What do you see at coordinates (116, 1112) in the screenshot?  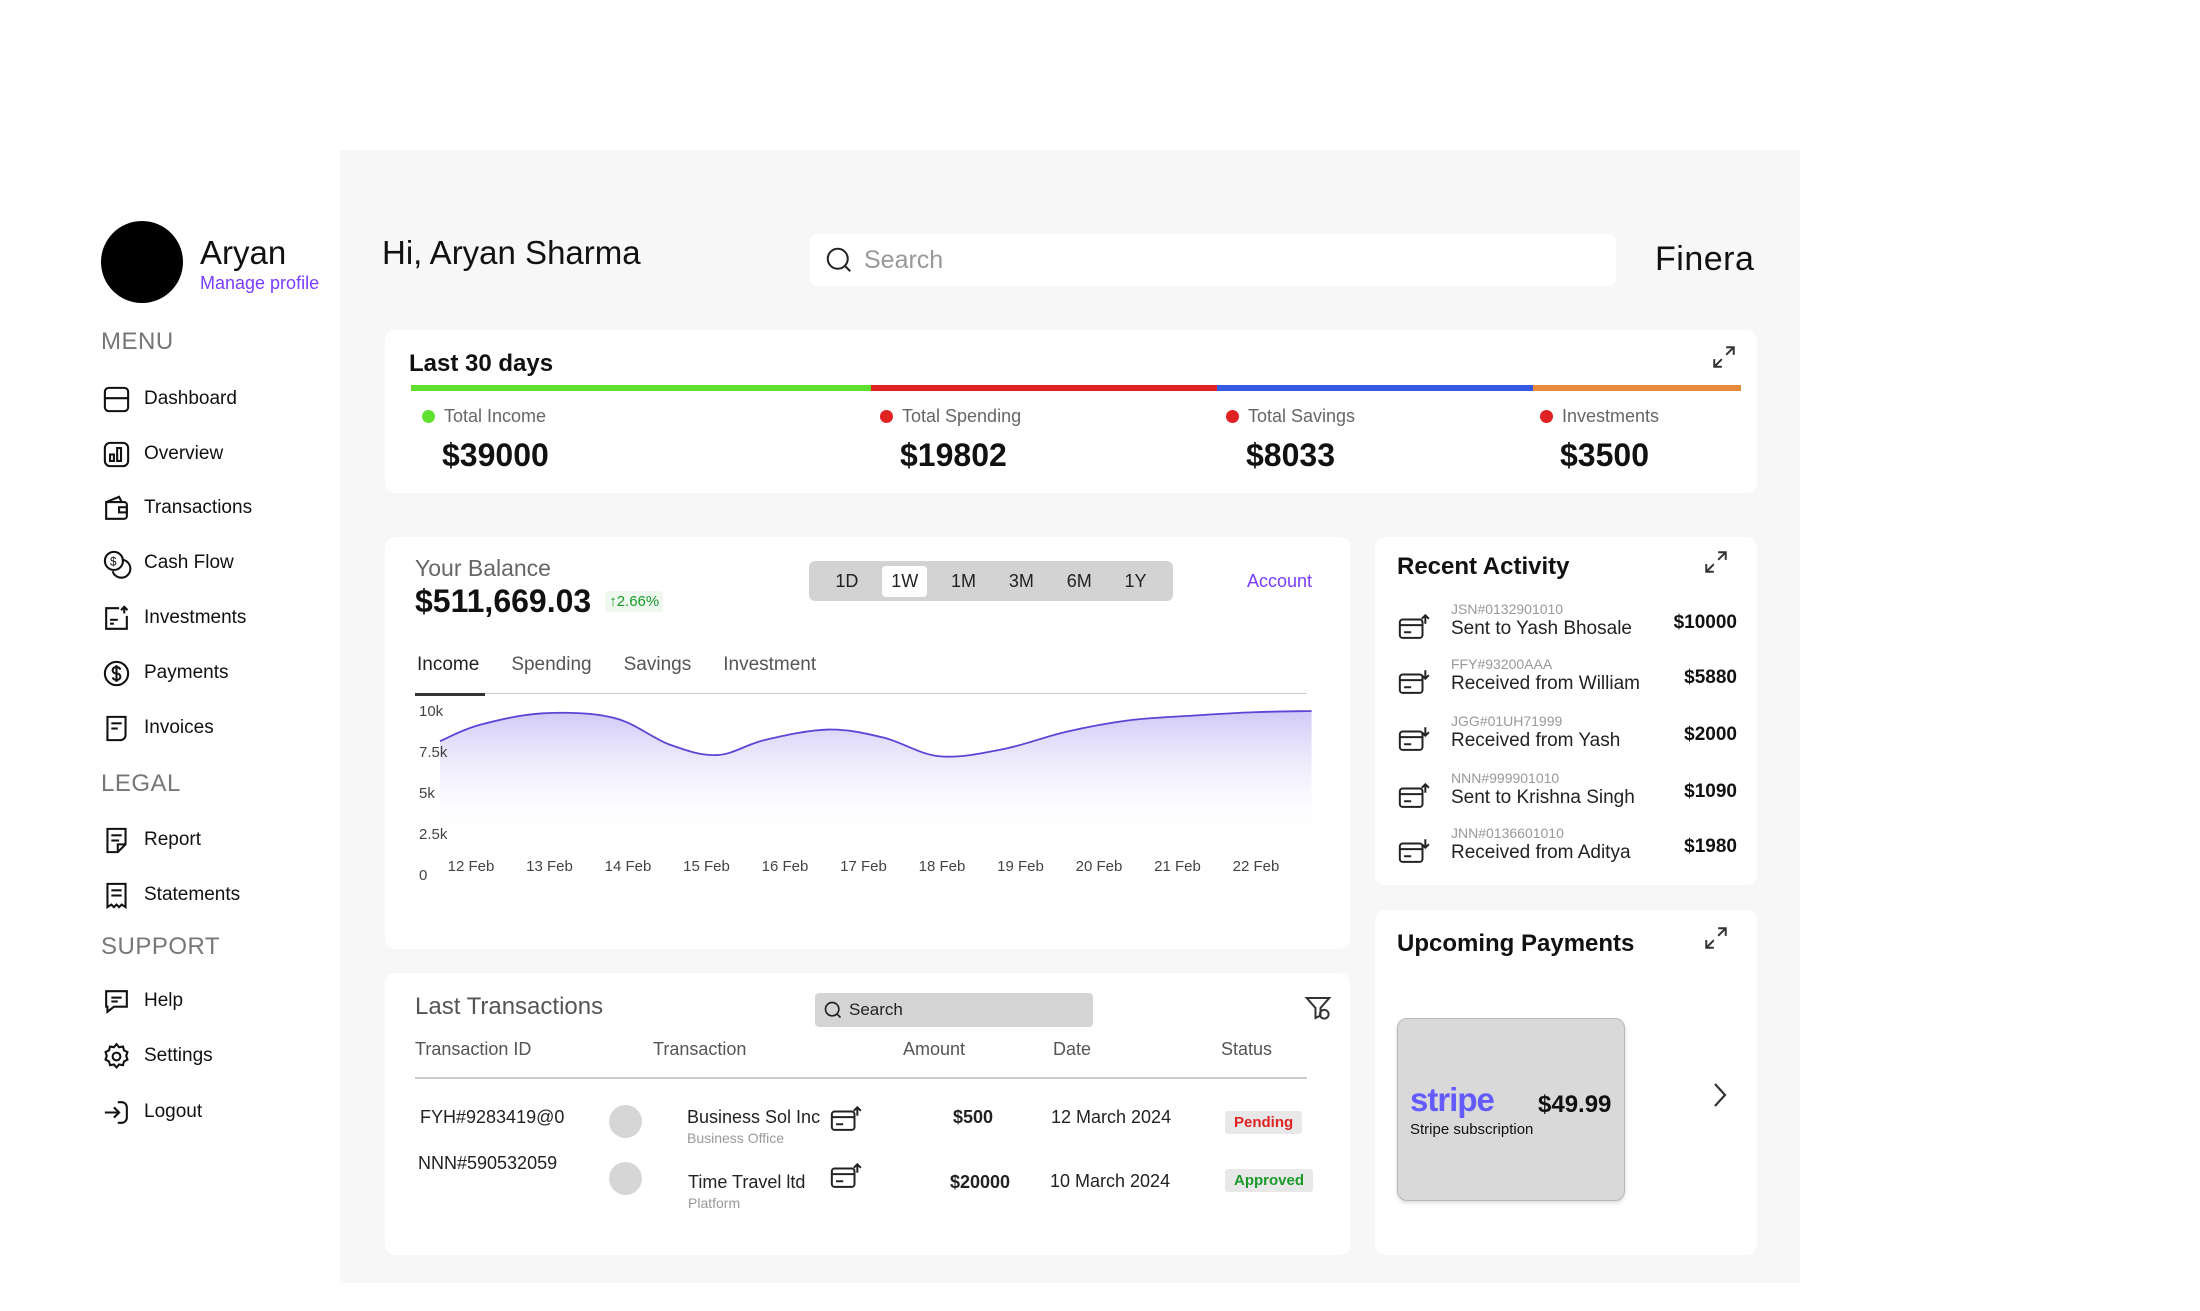 I see `logout-icon` at bounding box center [116, 1112].